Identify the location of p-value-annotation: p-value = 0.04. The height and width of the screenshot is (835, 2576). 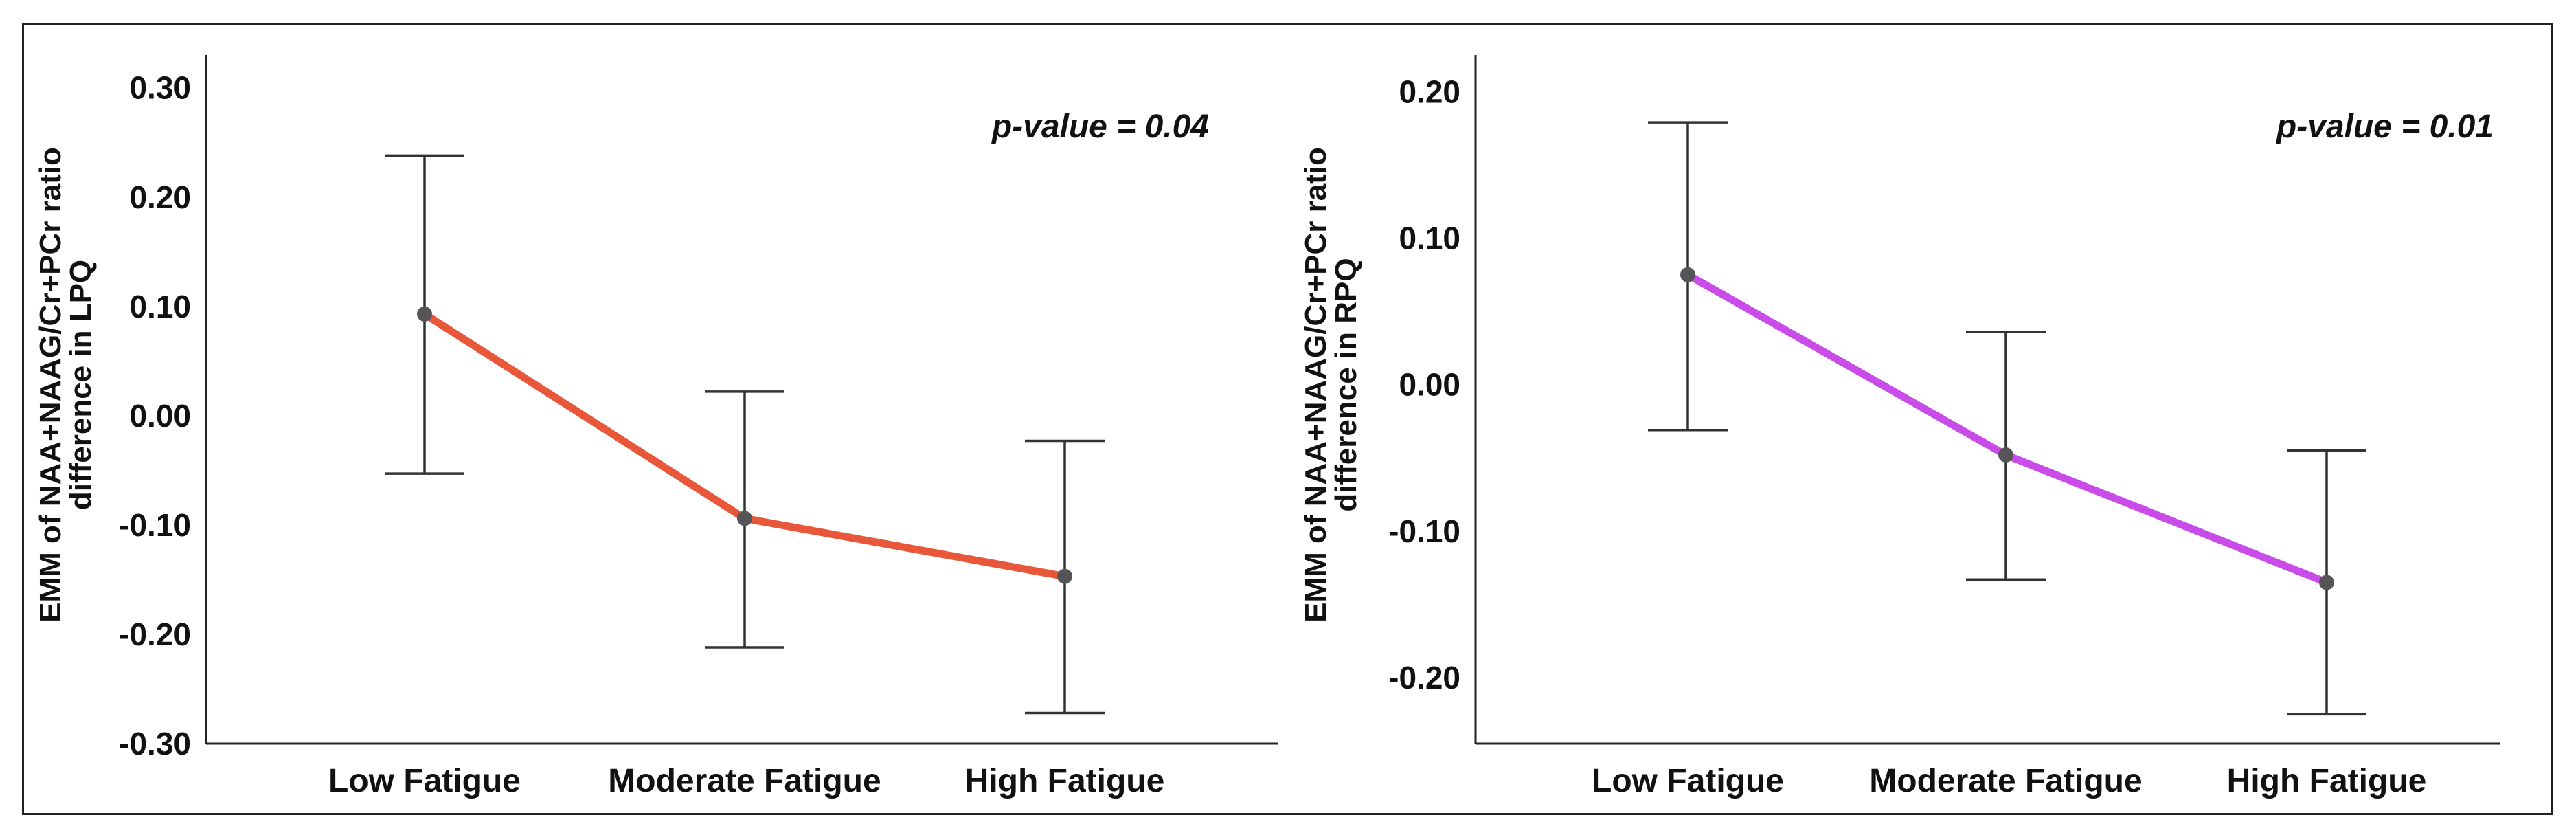
(1100, 127).